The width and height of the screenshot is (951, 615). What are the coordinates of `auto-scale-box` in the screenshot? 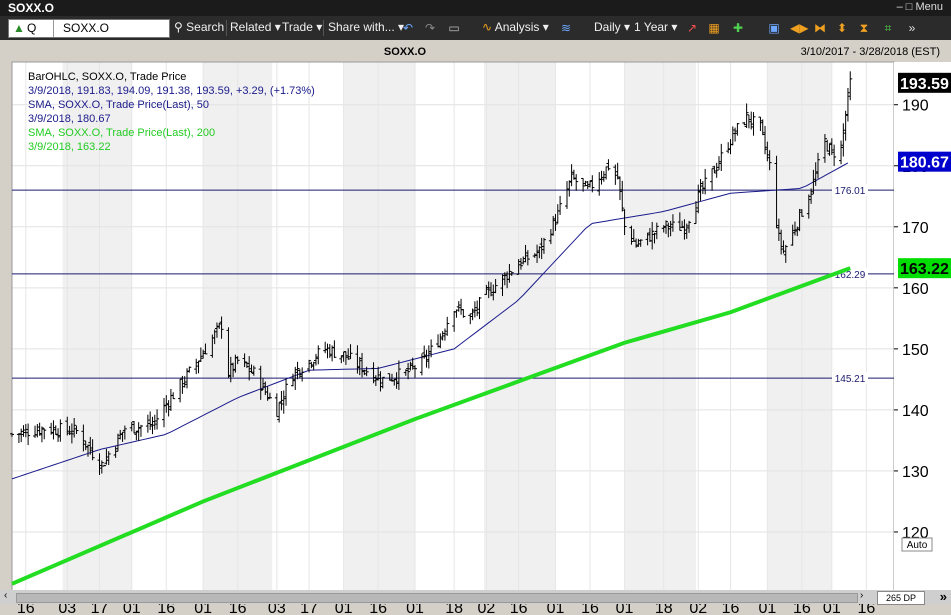 It's located at (917, 544).